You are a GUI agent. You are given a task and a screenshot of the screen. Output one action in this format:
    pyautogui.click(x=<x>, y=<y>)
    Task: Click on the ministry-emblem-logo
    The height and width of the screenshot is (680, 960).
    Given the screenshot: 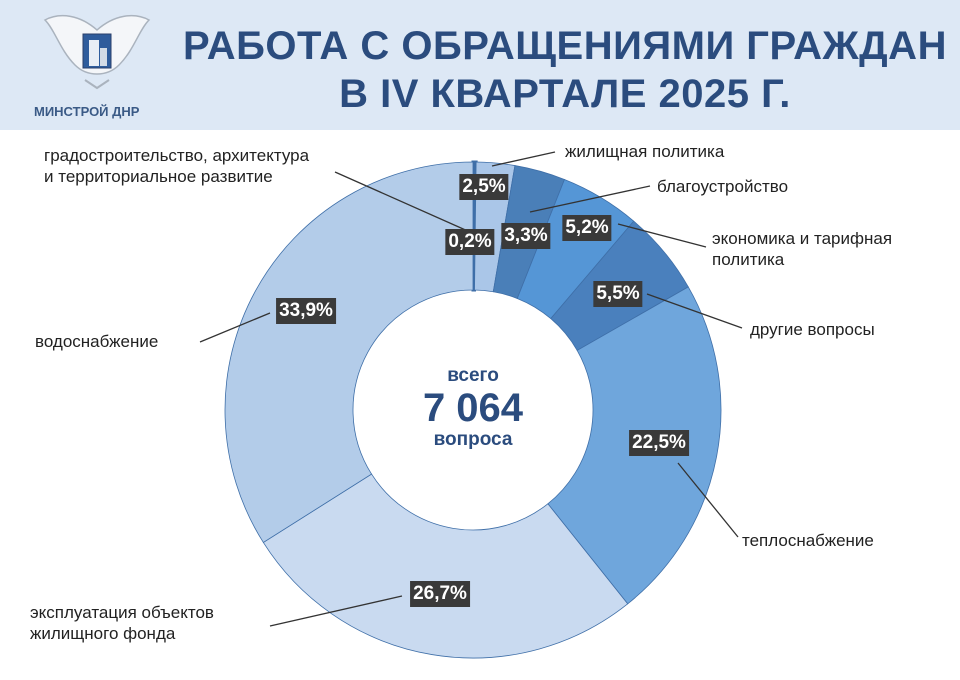 What is the action you would take?
    pyautogui.click(x=97, y=52)
    